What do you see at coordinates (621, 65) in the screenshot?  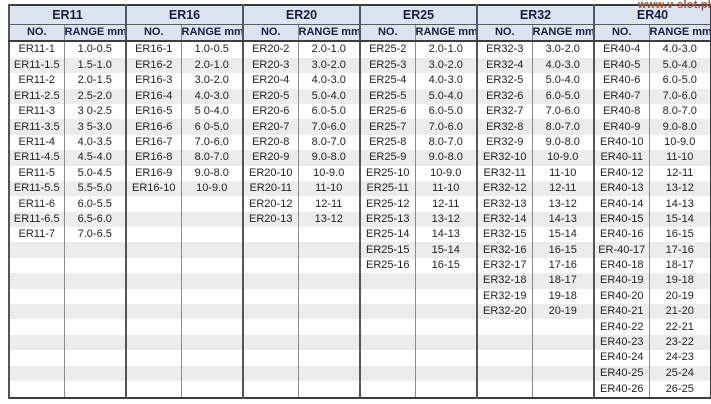 I see `no-cell: ER40-5` at bounding box center [621, 65].